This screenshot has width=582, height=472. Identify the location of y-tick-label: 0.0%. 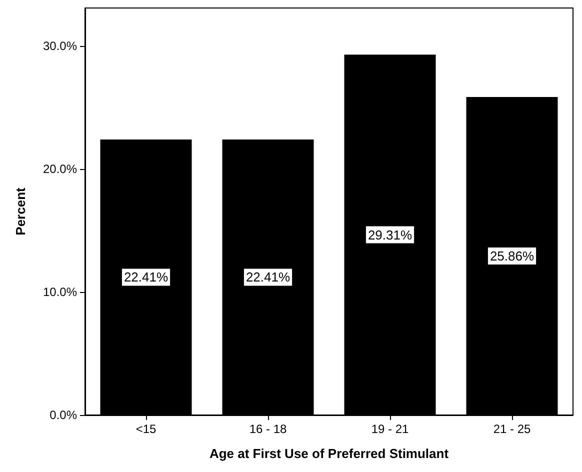
(64, 415).